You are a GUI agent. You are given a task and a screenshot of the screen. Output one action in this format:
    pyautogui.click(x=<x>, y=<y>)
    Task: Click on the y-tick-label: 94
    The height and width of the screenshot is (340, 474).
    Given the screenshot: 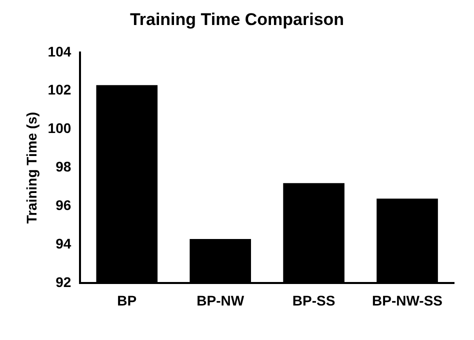 What is the action you would take?
    pyautogui.click(x=64, y=244)
    